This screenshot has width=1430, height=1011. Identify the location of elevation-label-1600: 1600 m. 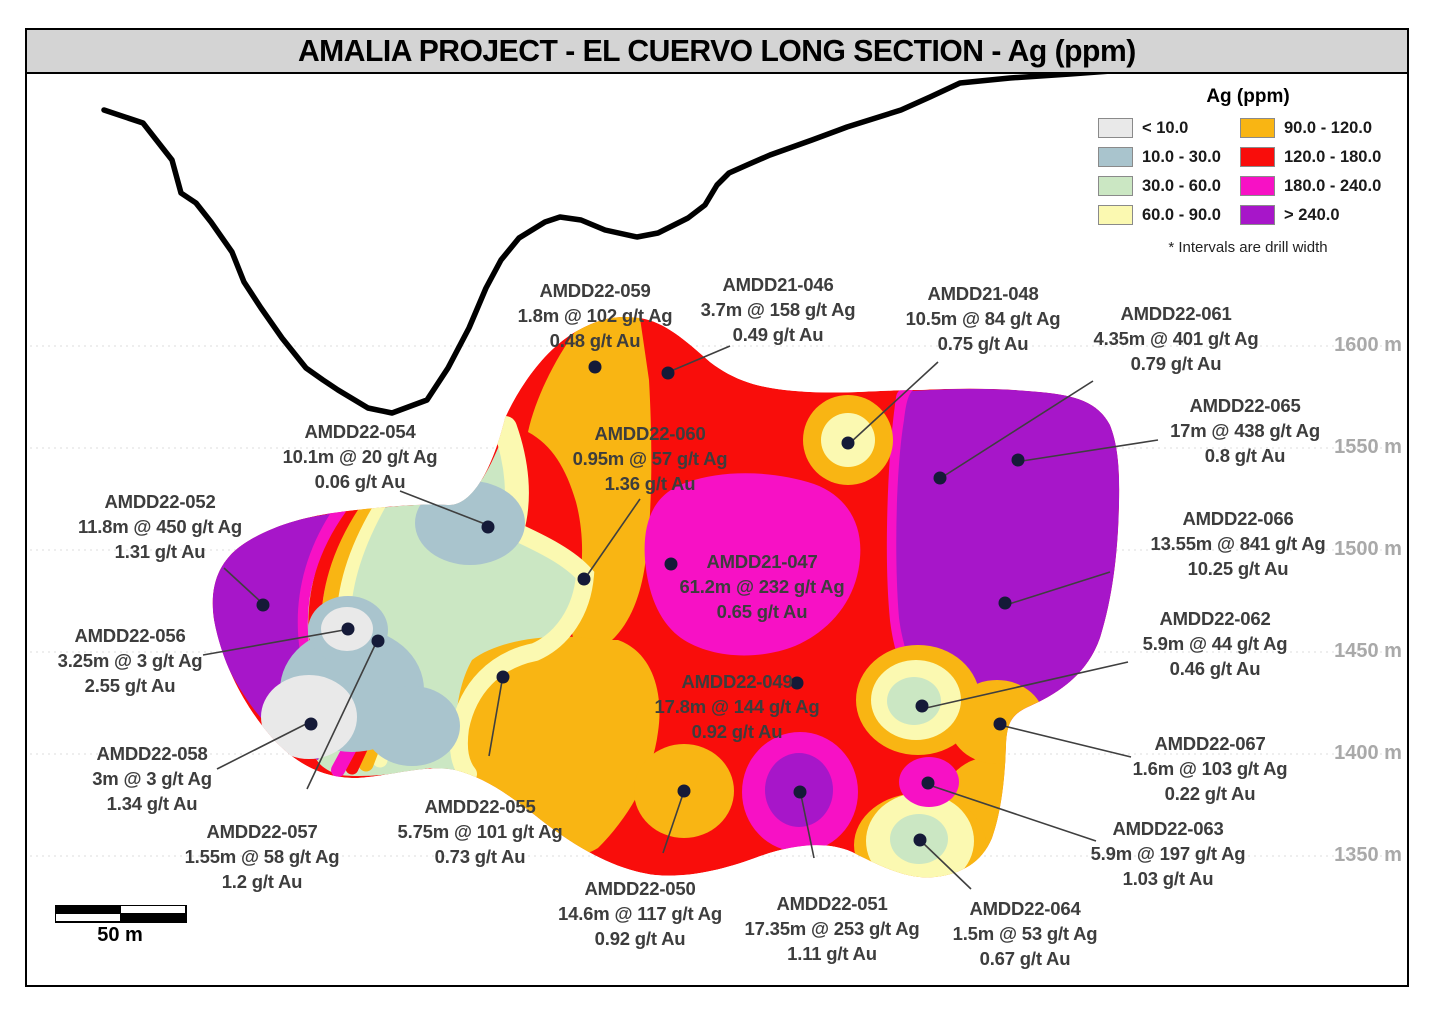
(1368, 345).